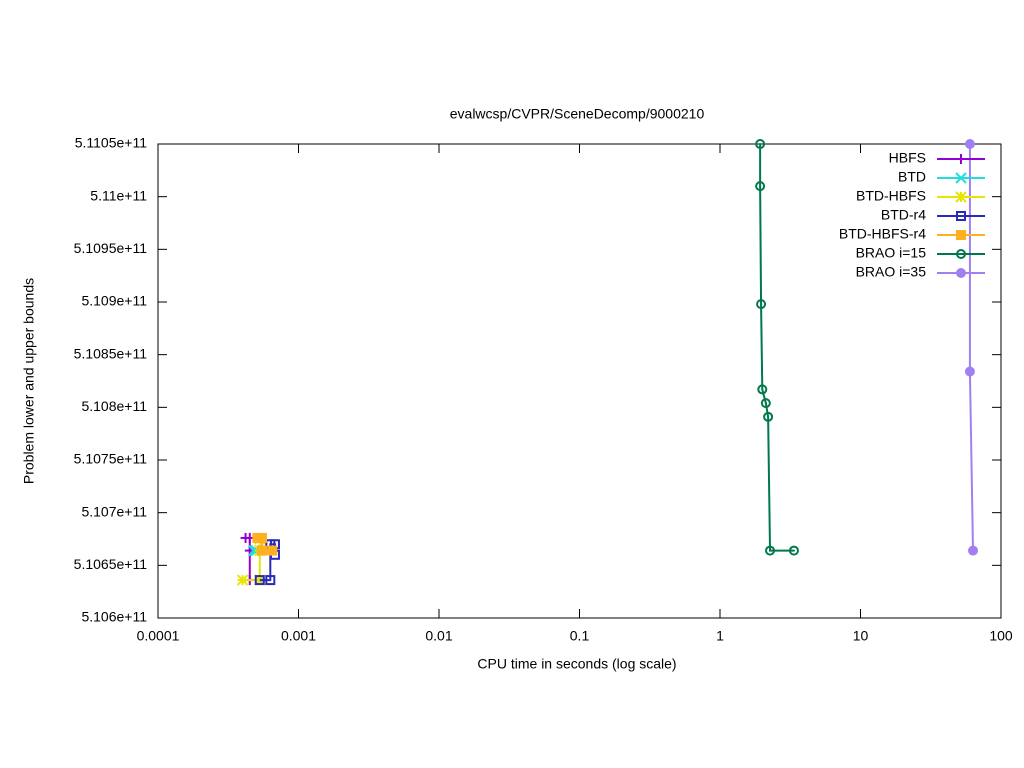 The width and height of the screenshot is (1024, 768). Describe the element at coordinates (111, 143) in the screenshot. I see `y-tick-label: 5.1105e+11` at that location.